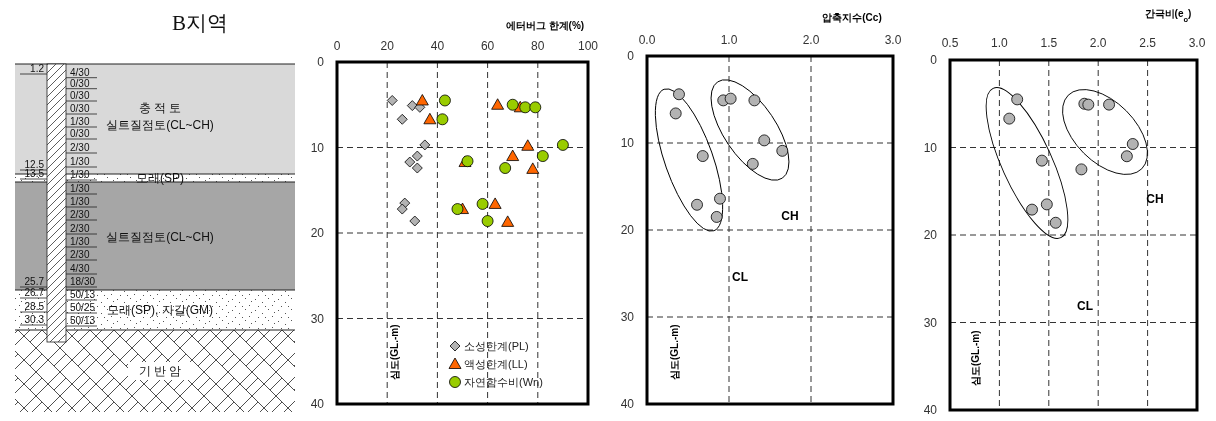 The height and width of the screenshot is (421, 1216). What do you see at coordinates (37, 68) in the screenshot?
I see `text: 1.2` at bounding box center [37, 68].